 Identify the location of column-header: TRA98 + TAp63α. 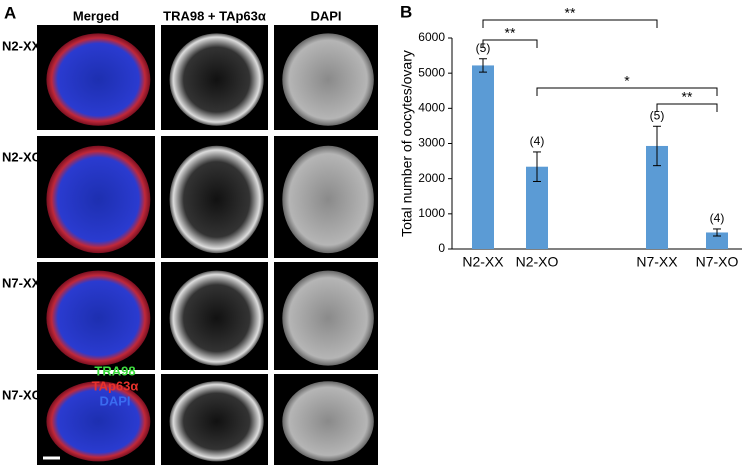
(214, 15).